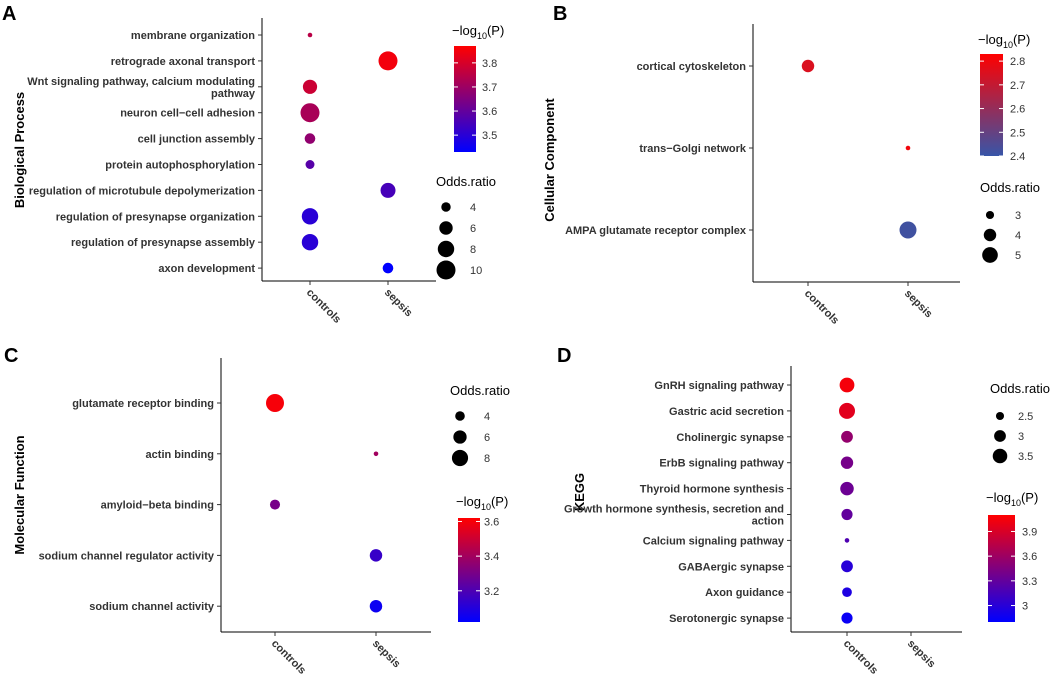  I want to click on size-legend-title-c: Odds.ratio, so click(480, 390).